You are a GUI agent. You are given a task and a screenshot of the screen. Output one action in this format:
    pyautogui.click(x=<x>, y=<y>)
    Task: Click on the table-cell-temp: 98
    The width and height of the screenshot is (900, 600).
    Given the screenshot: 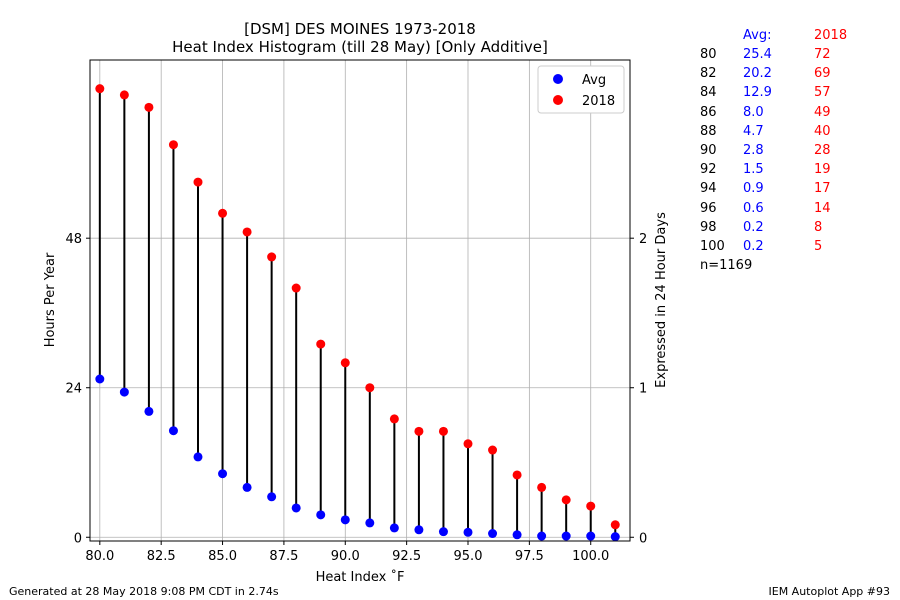 What is the action you would take?
    pyautogui.click(x=708, y=227)
    